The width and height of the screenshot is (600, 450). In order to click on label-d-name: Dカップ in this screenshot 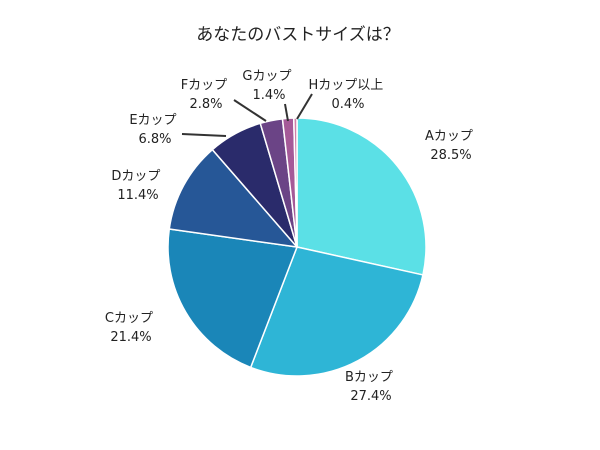, I will do `click(135, 176)`.